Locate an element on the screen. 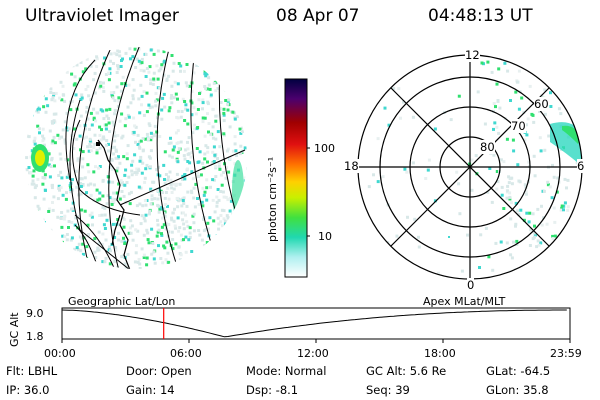  param-mode: Mode: Normal is located at coordinates (286, 371).